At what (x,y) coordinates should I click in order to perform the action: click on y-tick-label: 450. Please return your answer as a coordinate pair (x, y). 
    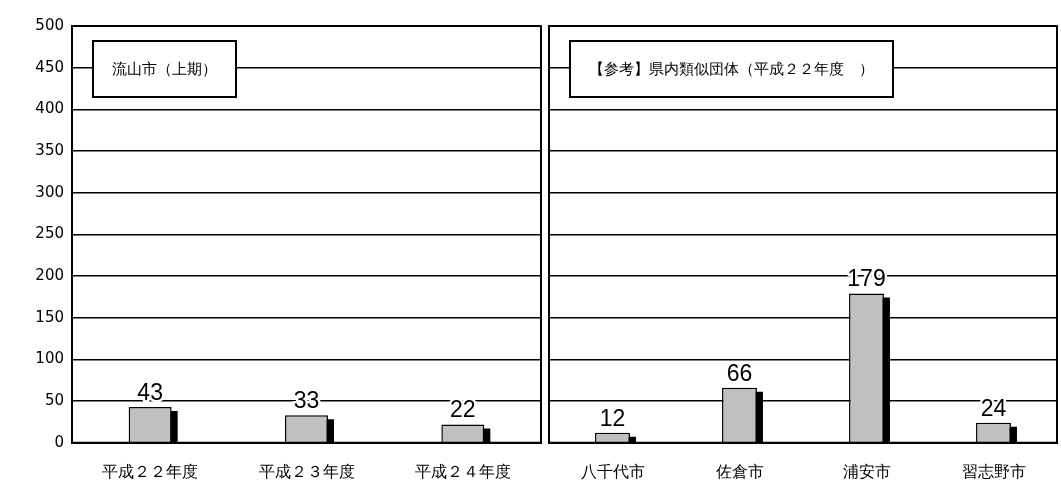
    Looking at the image, I should click on (49, 66).